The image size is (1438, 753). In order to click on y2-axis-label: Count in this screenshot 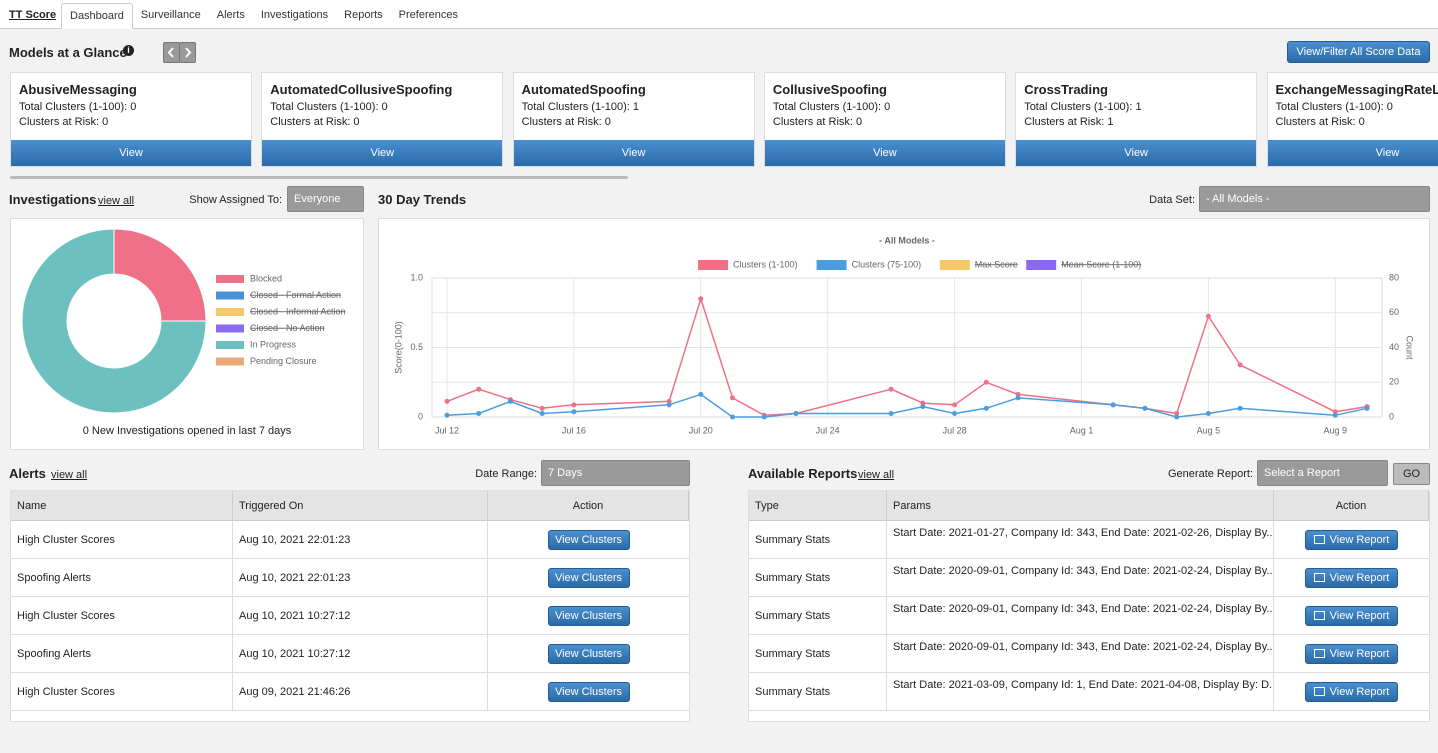, I will do `click(1410, 347)`.